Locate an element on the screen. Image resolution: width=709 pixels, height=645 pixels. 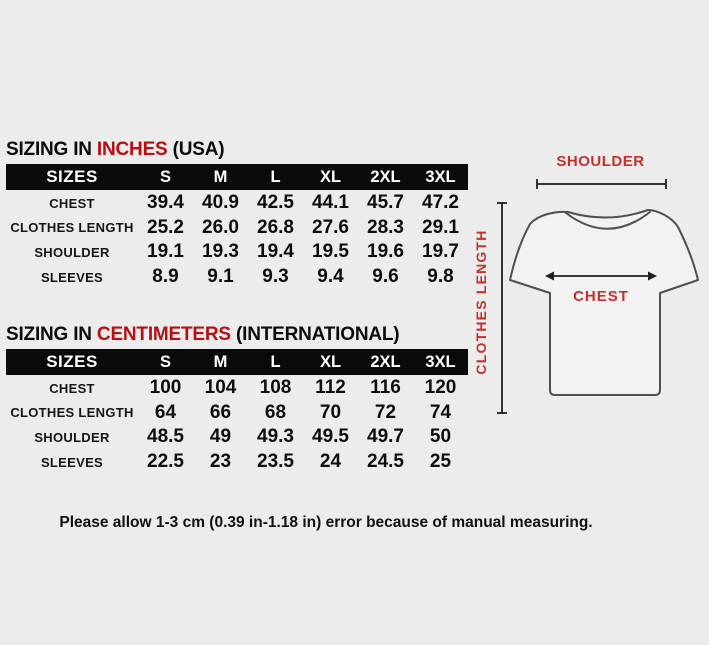
shoulder-measure-line is located at coordinates (601, 184).